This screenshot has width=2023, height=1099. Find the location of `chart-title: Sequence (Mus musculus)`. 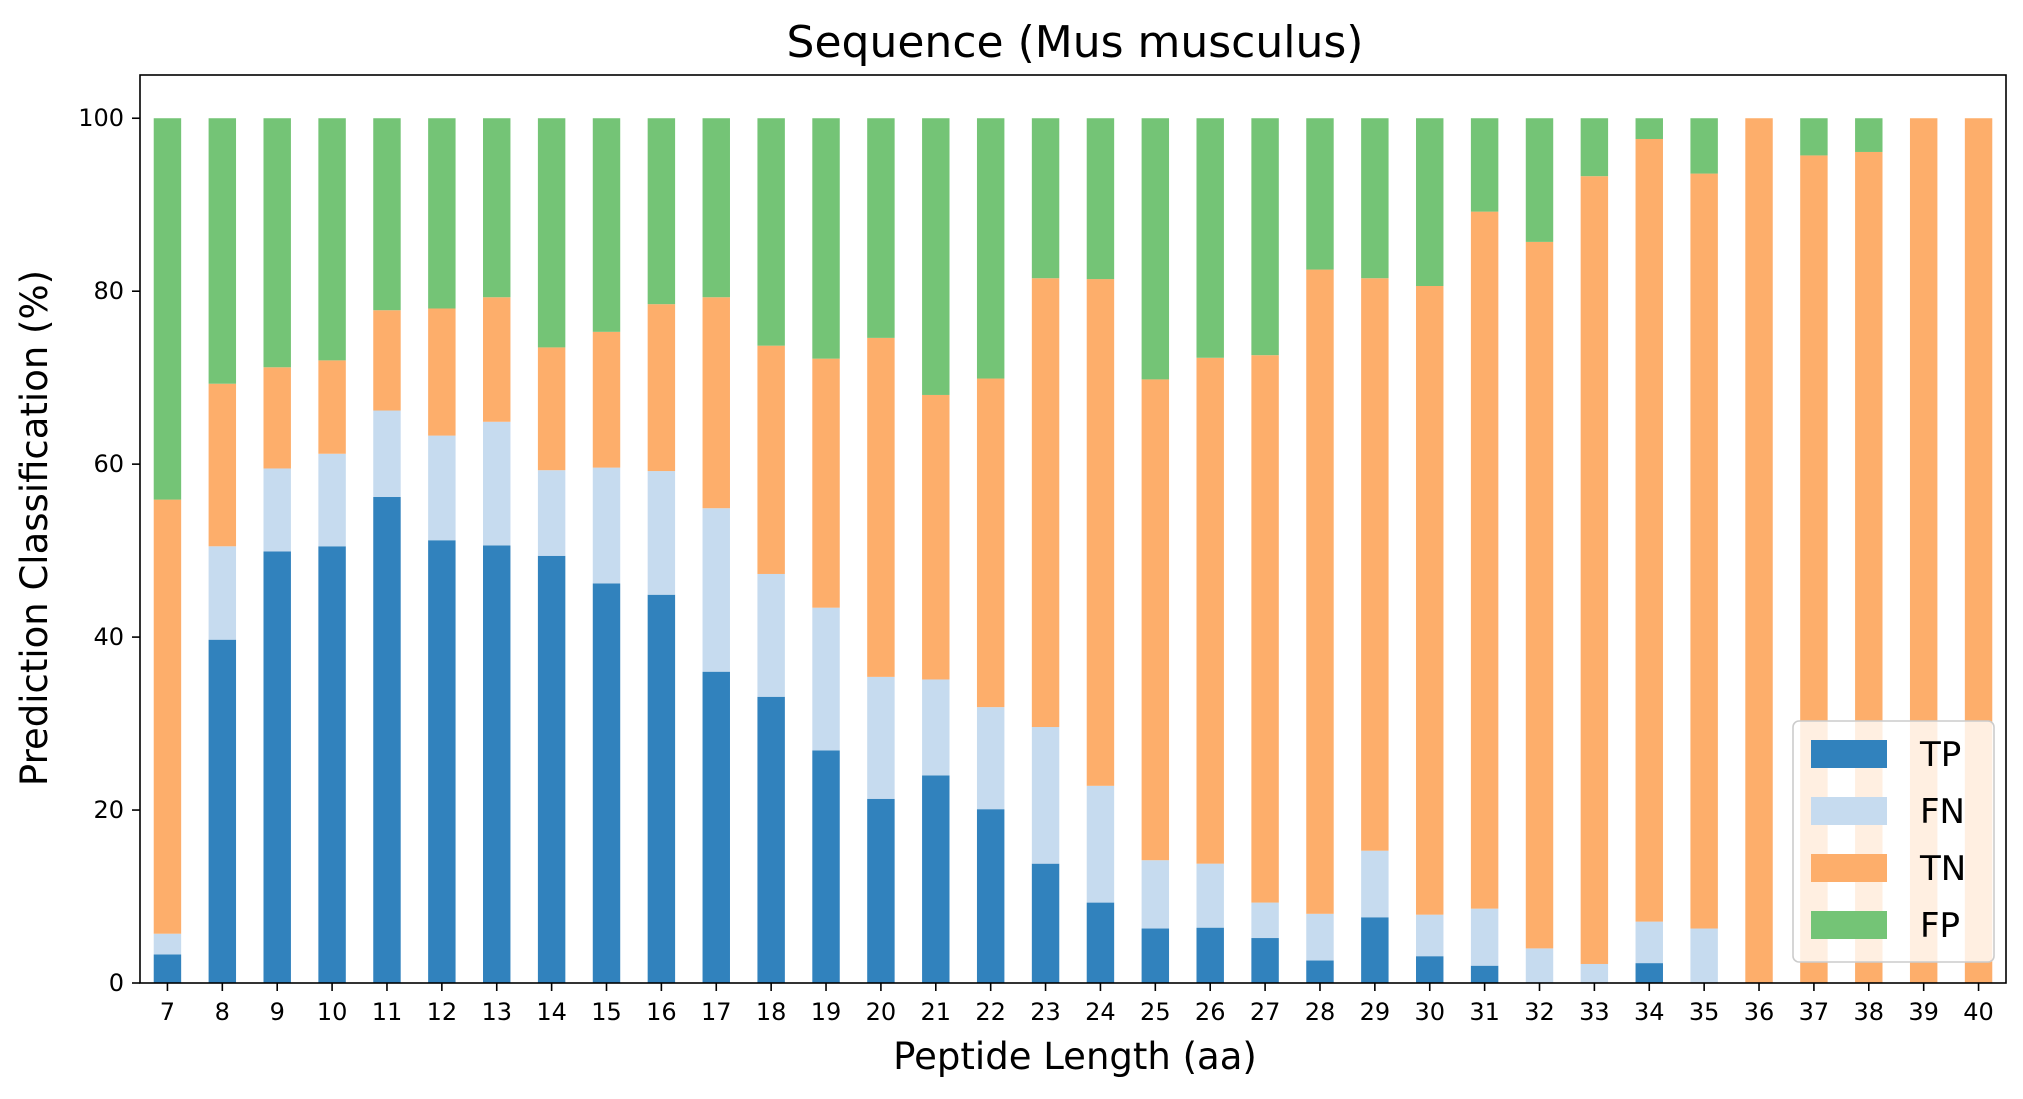

chart-title: Sequence (Mus musculus) is located at coordinates (1075, 42).